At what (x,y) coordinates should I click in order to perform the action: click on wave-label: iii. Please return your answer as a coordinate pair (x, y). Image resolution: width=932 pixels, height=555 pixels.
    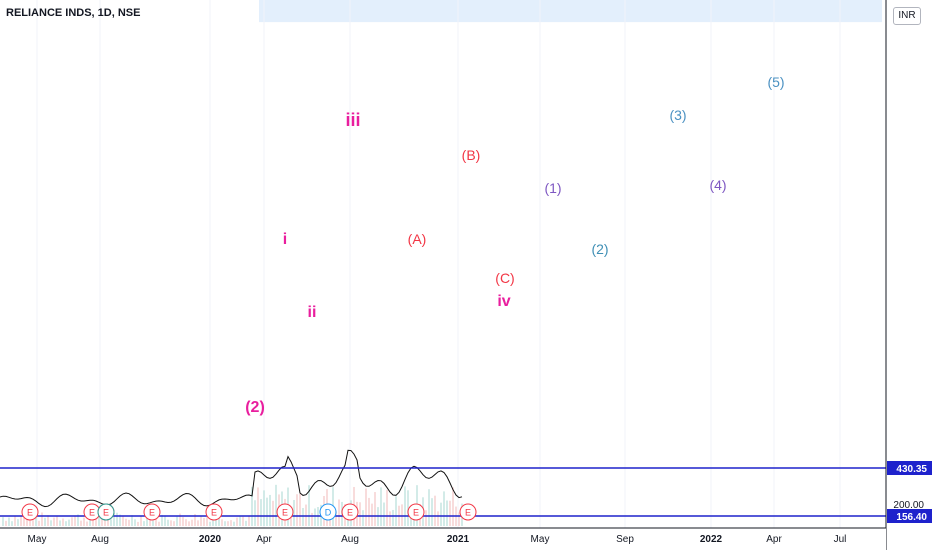
    Looking at the image, I should click on (352, 120).